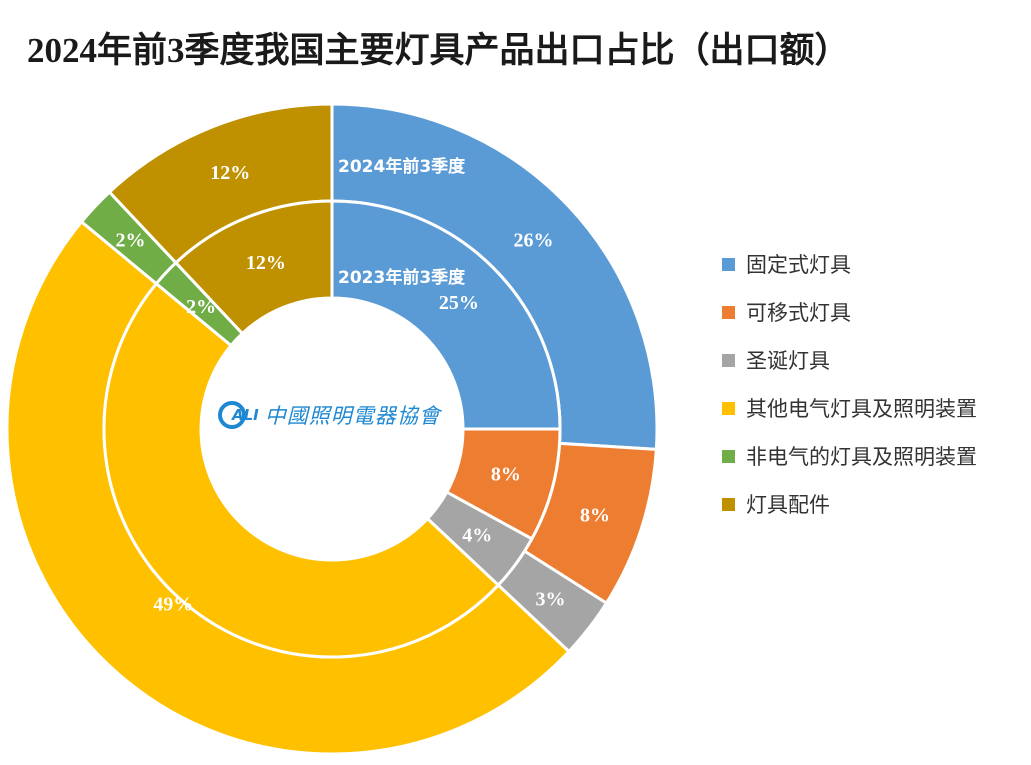 Image resolution: width=1031 pixels, height=765 pixels. I want to click on data-label: 3%, so click(550, 599).